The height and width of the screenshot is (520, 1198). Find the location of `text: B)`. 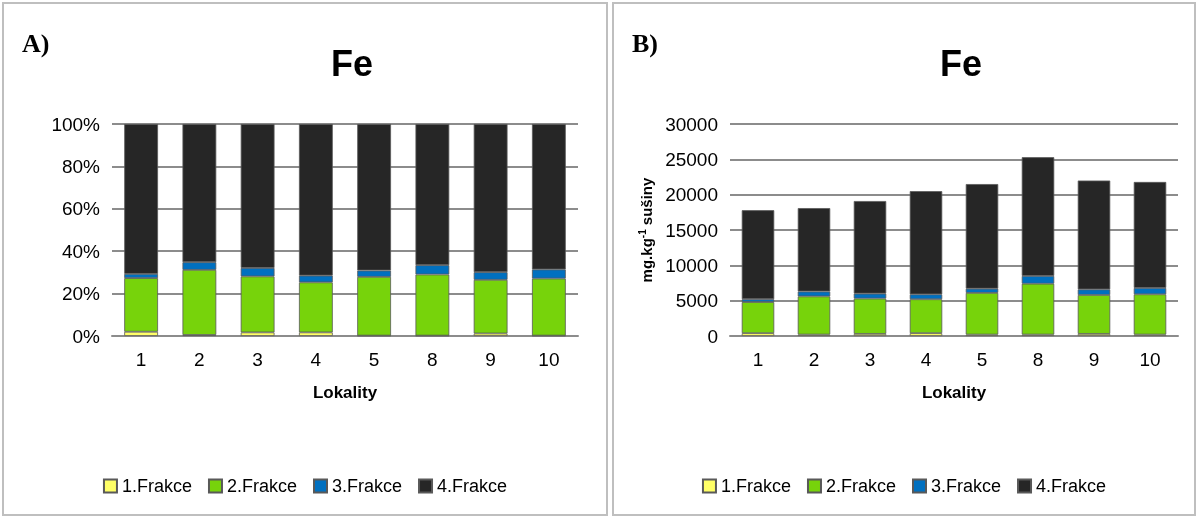

text: B) is located at coordinates (645, 43).